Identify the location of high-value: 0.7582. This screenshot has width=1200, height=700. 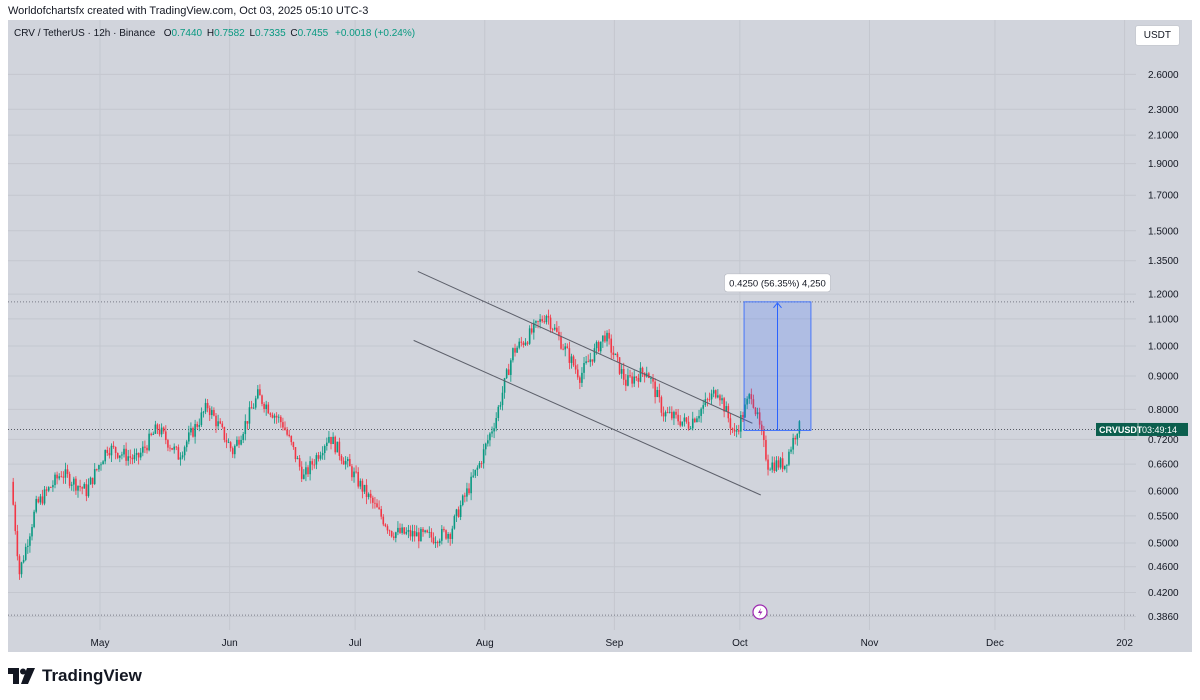
(229, 33).